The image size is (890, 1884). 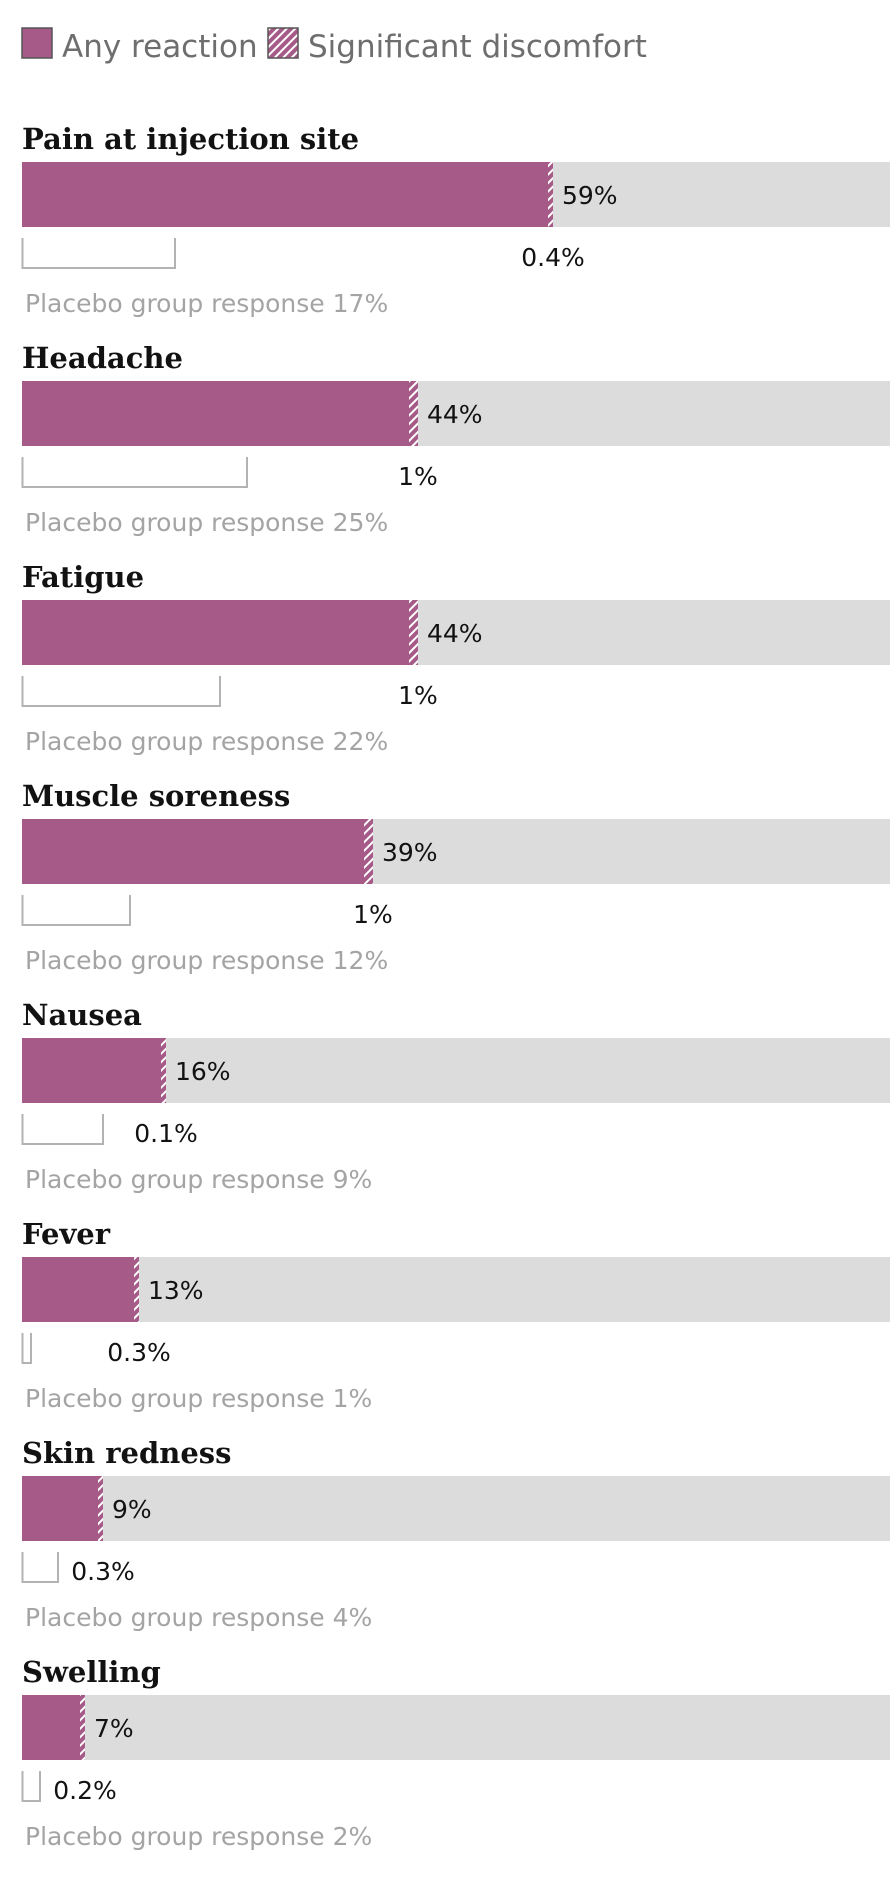 I want to click on legend-swatch-any-reaction, so click(x=37, y=43).